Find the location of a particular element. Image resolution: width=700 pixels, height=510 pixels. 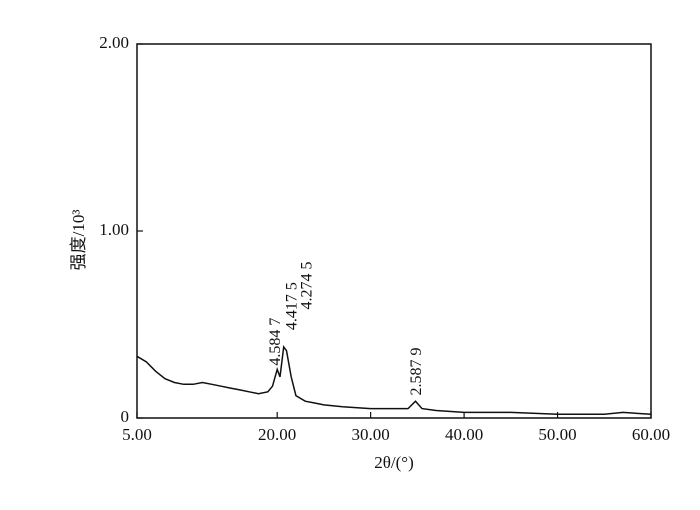

x-tick-label: 5.00 is located at coordinates (137, 434).